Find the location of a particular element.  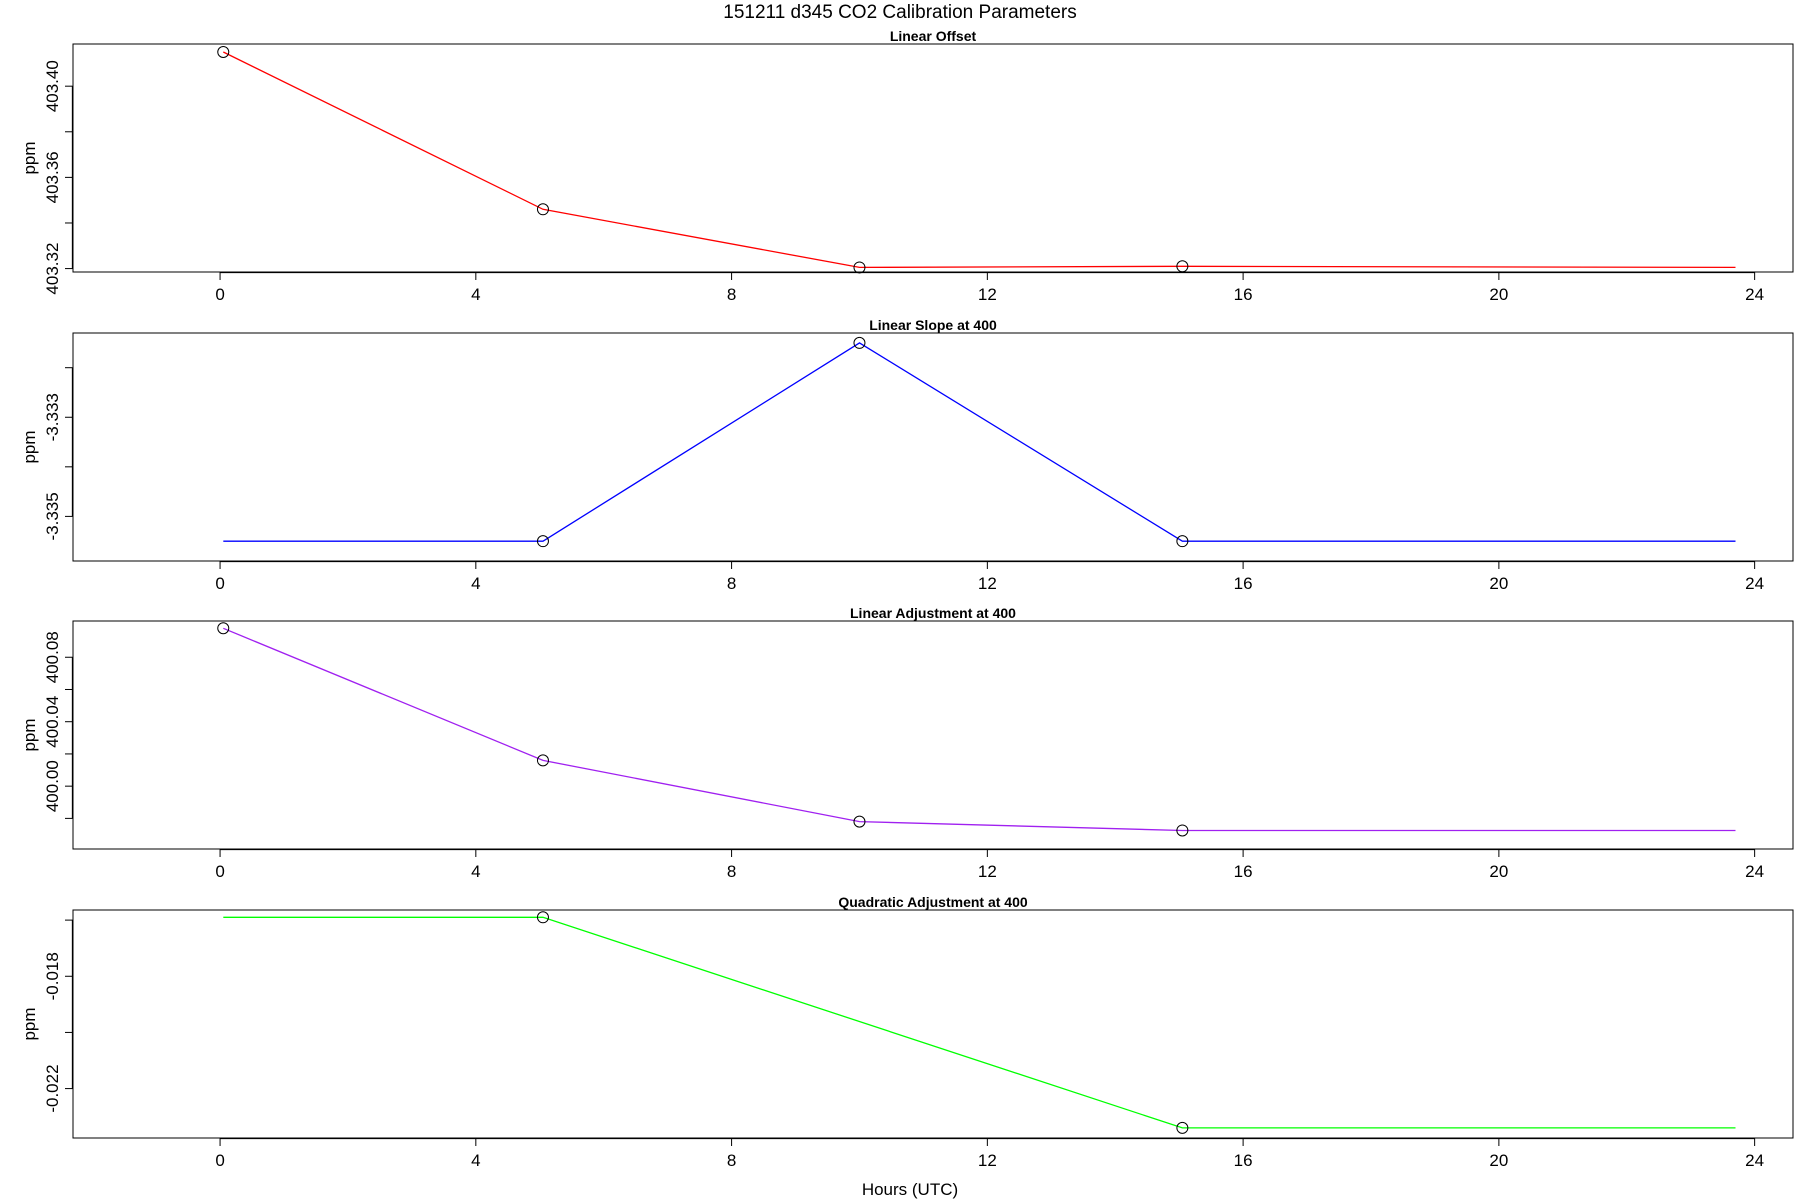

y-tick-label: -3.335 is located at coordinates (52, 516).